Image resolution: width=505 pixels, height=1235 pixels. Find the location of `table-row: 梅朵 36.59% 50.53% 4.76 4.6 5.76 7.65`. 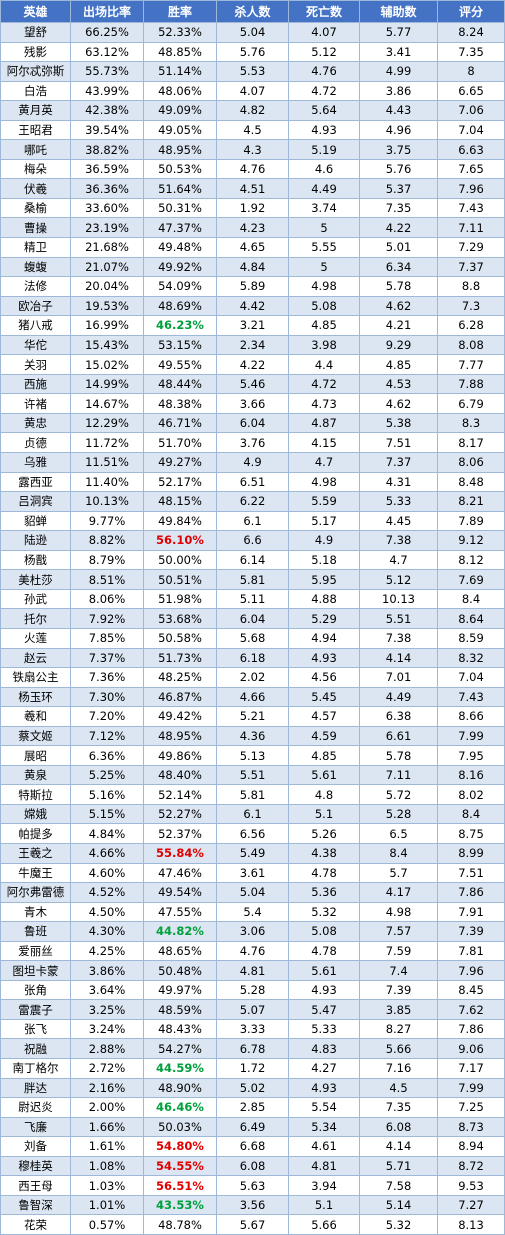

table-row: 梅朵 36.59% 50.53% 4.76 4.6 5.76 7.65 is located at coordinates (252, 169).